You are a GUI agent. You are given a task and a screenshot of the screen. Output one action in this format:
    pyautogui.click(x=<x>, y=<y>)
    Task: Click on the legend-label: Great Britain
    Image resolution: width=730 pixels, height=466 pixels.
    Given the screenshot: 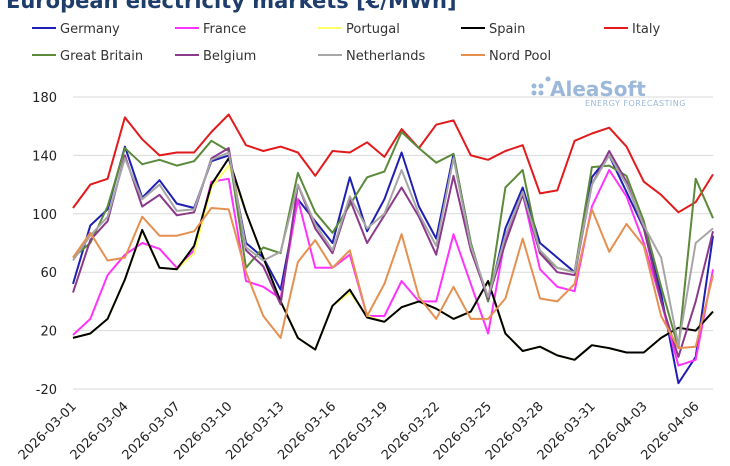 What is the action you would take?
    pyautogui.click(x=101, y=56)
    